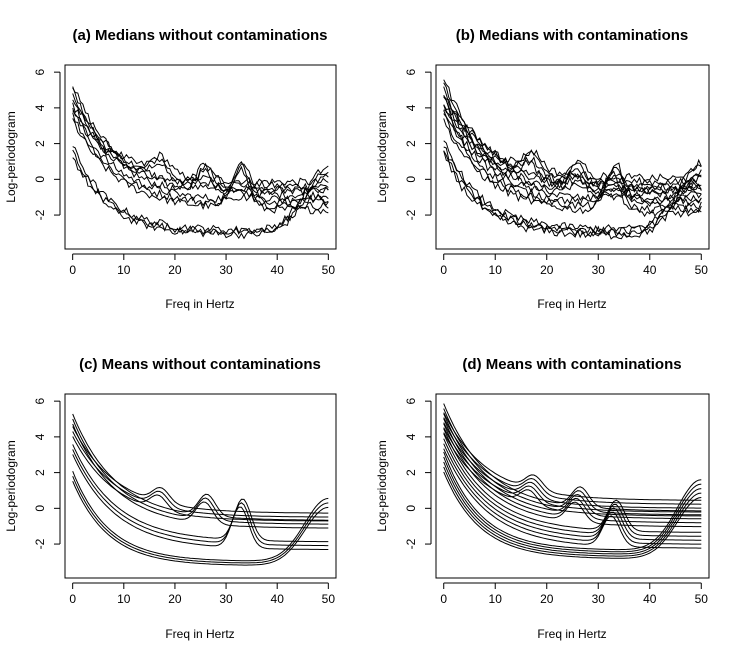 The height and width of the screenshot is (659, 742). What do you see at coordinates (200, 364) in the screenshot?
I see `panel-title: (c) Means without contaminations` at bounding box center [200, 364].